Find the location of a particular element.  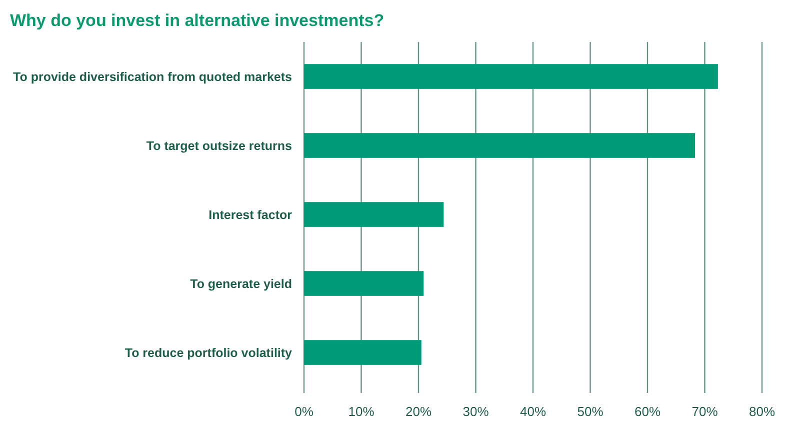

x-tick-label: 40% is located at coordinates (533, 411).